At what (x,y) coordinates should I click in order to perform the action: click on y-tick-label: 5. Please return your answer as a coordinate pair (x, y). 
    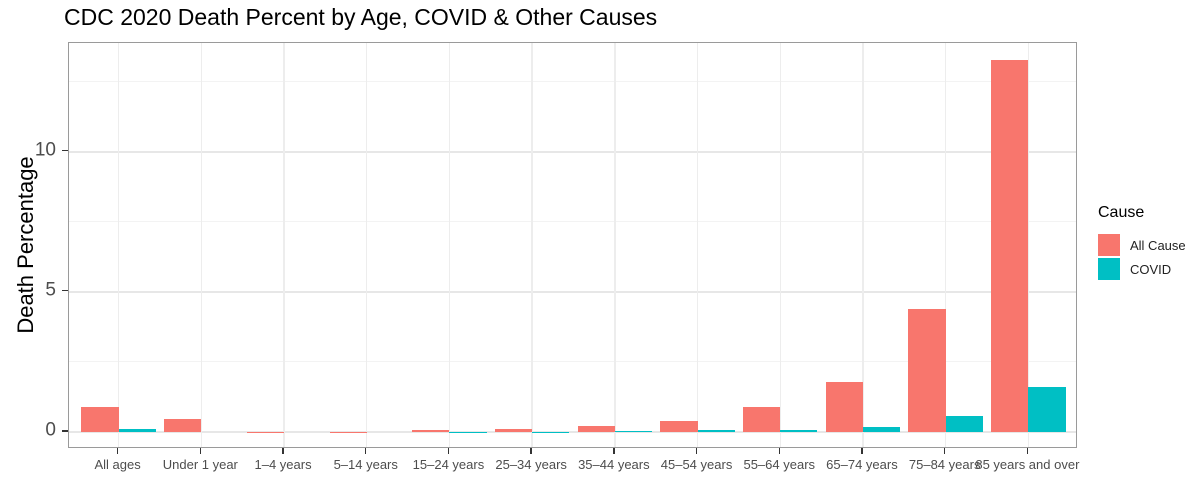
    Looking at the image, I should click on (50, 290).